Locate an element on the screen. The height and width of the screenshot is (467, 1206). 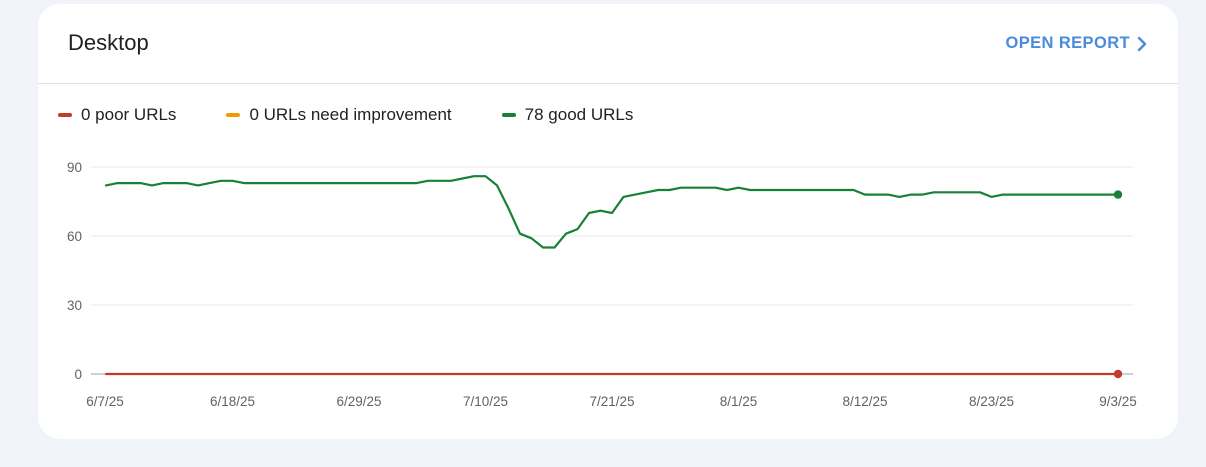
x-tick-label: 9/3/25 is located at coordinates (1118, 401).